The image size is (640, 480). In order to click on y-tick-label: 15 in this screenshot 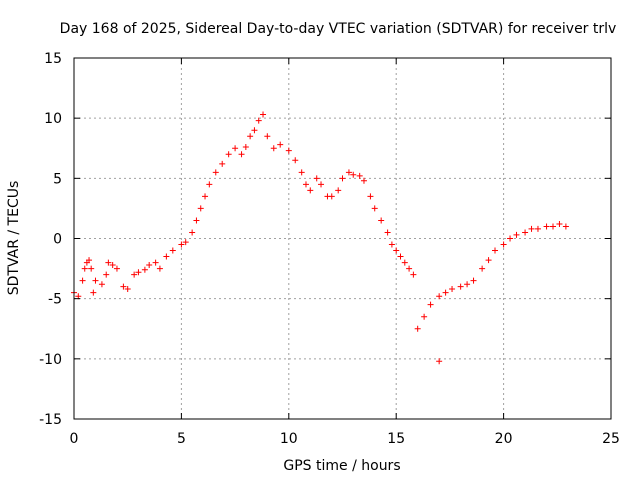, I will do `click(53, 59)`.